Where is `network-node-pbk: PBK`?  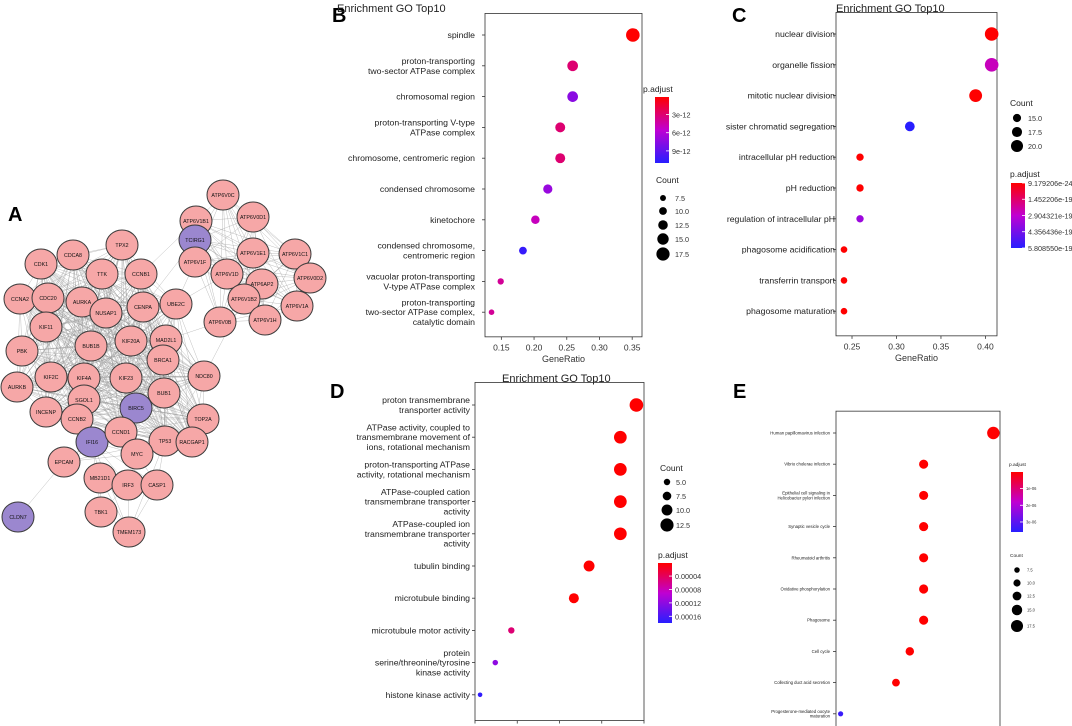
network-node-pbk: PBK is located at coordinates (22, 351).